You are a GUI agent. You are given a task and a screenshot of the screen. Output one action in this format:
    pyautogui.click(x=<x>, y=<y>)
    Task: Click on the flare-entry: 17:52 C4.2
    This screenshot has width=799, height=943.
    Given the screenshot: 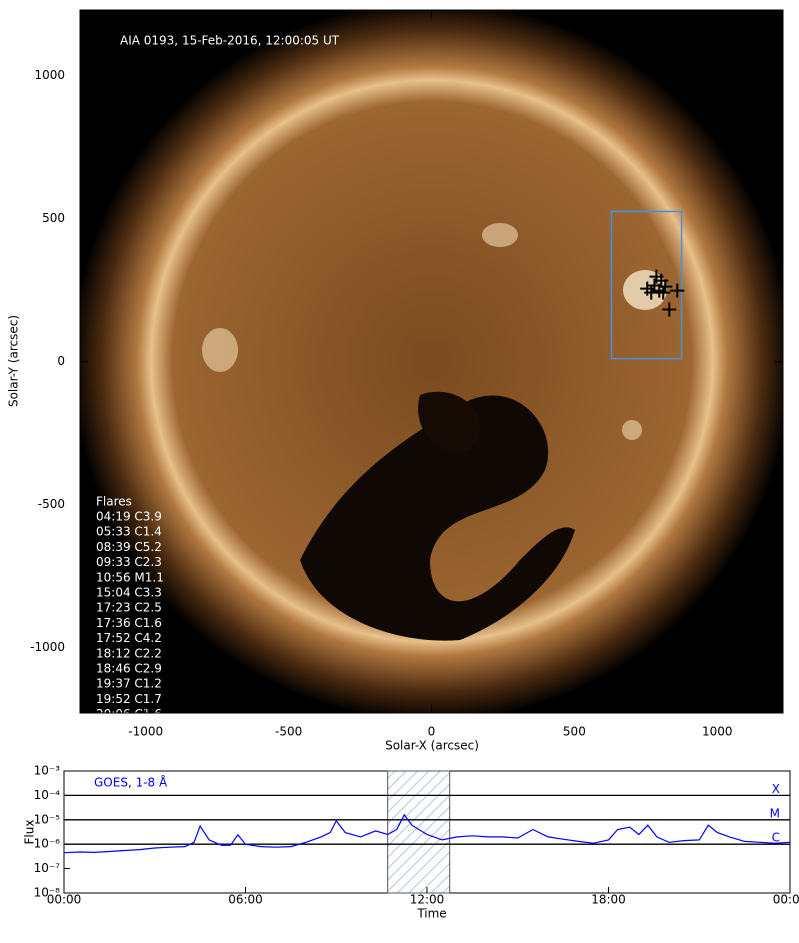 What is the action you would take?
    pyautogui.click(x=129, y=638)
    